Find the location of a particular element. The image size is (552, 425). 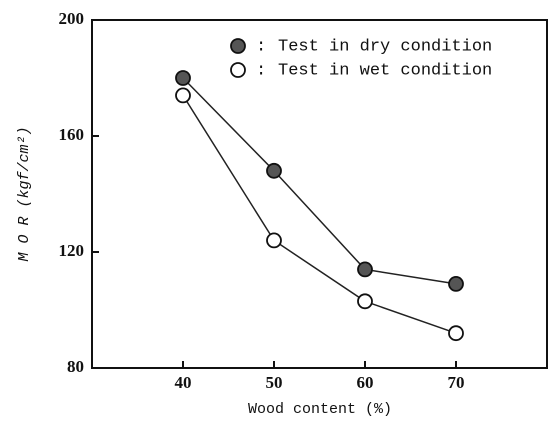

y-tick-label: 200 is located at coordinates (72, 18).